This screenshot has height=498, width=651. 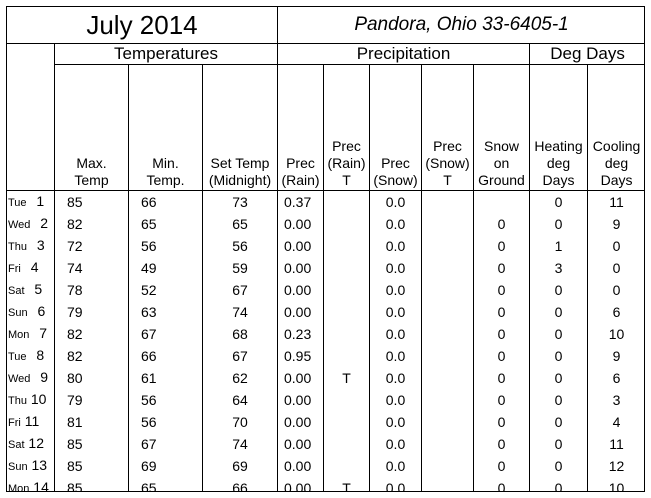 What do you see at coordinates (34, 443) in the screenshot?
I see `day-number: 12` at bounding box center [34, 443].